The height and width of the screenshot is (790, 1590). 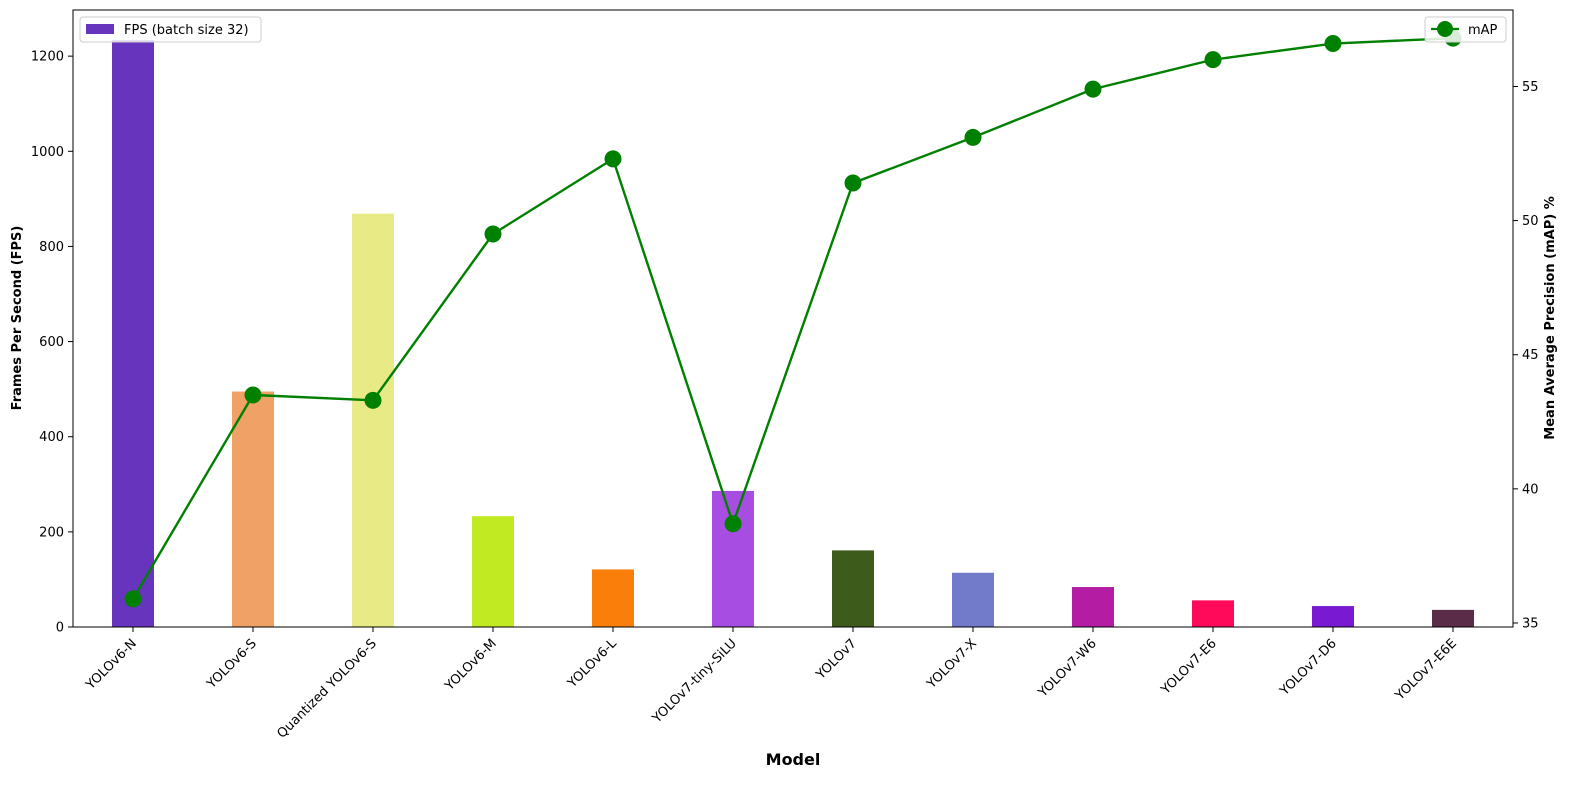 What do you see at coordinates (1093, 607) in the screenshot?
I see `bar-yolov7-w6` at bounding box center [1093, 607].